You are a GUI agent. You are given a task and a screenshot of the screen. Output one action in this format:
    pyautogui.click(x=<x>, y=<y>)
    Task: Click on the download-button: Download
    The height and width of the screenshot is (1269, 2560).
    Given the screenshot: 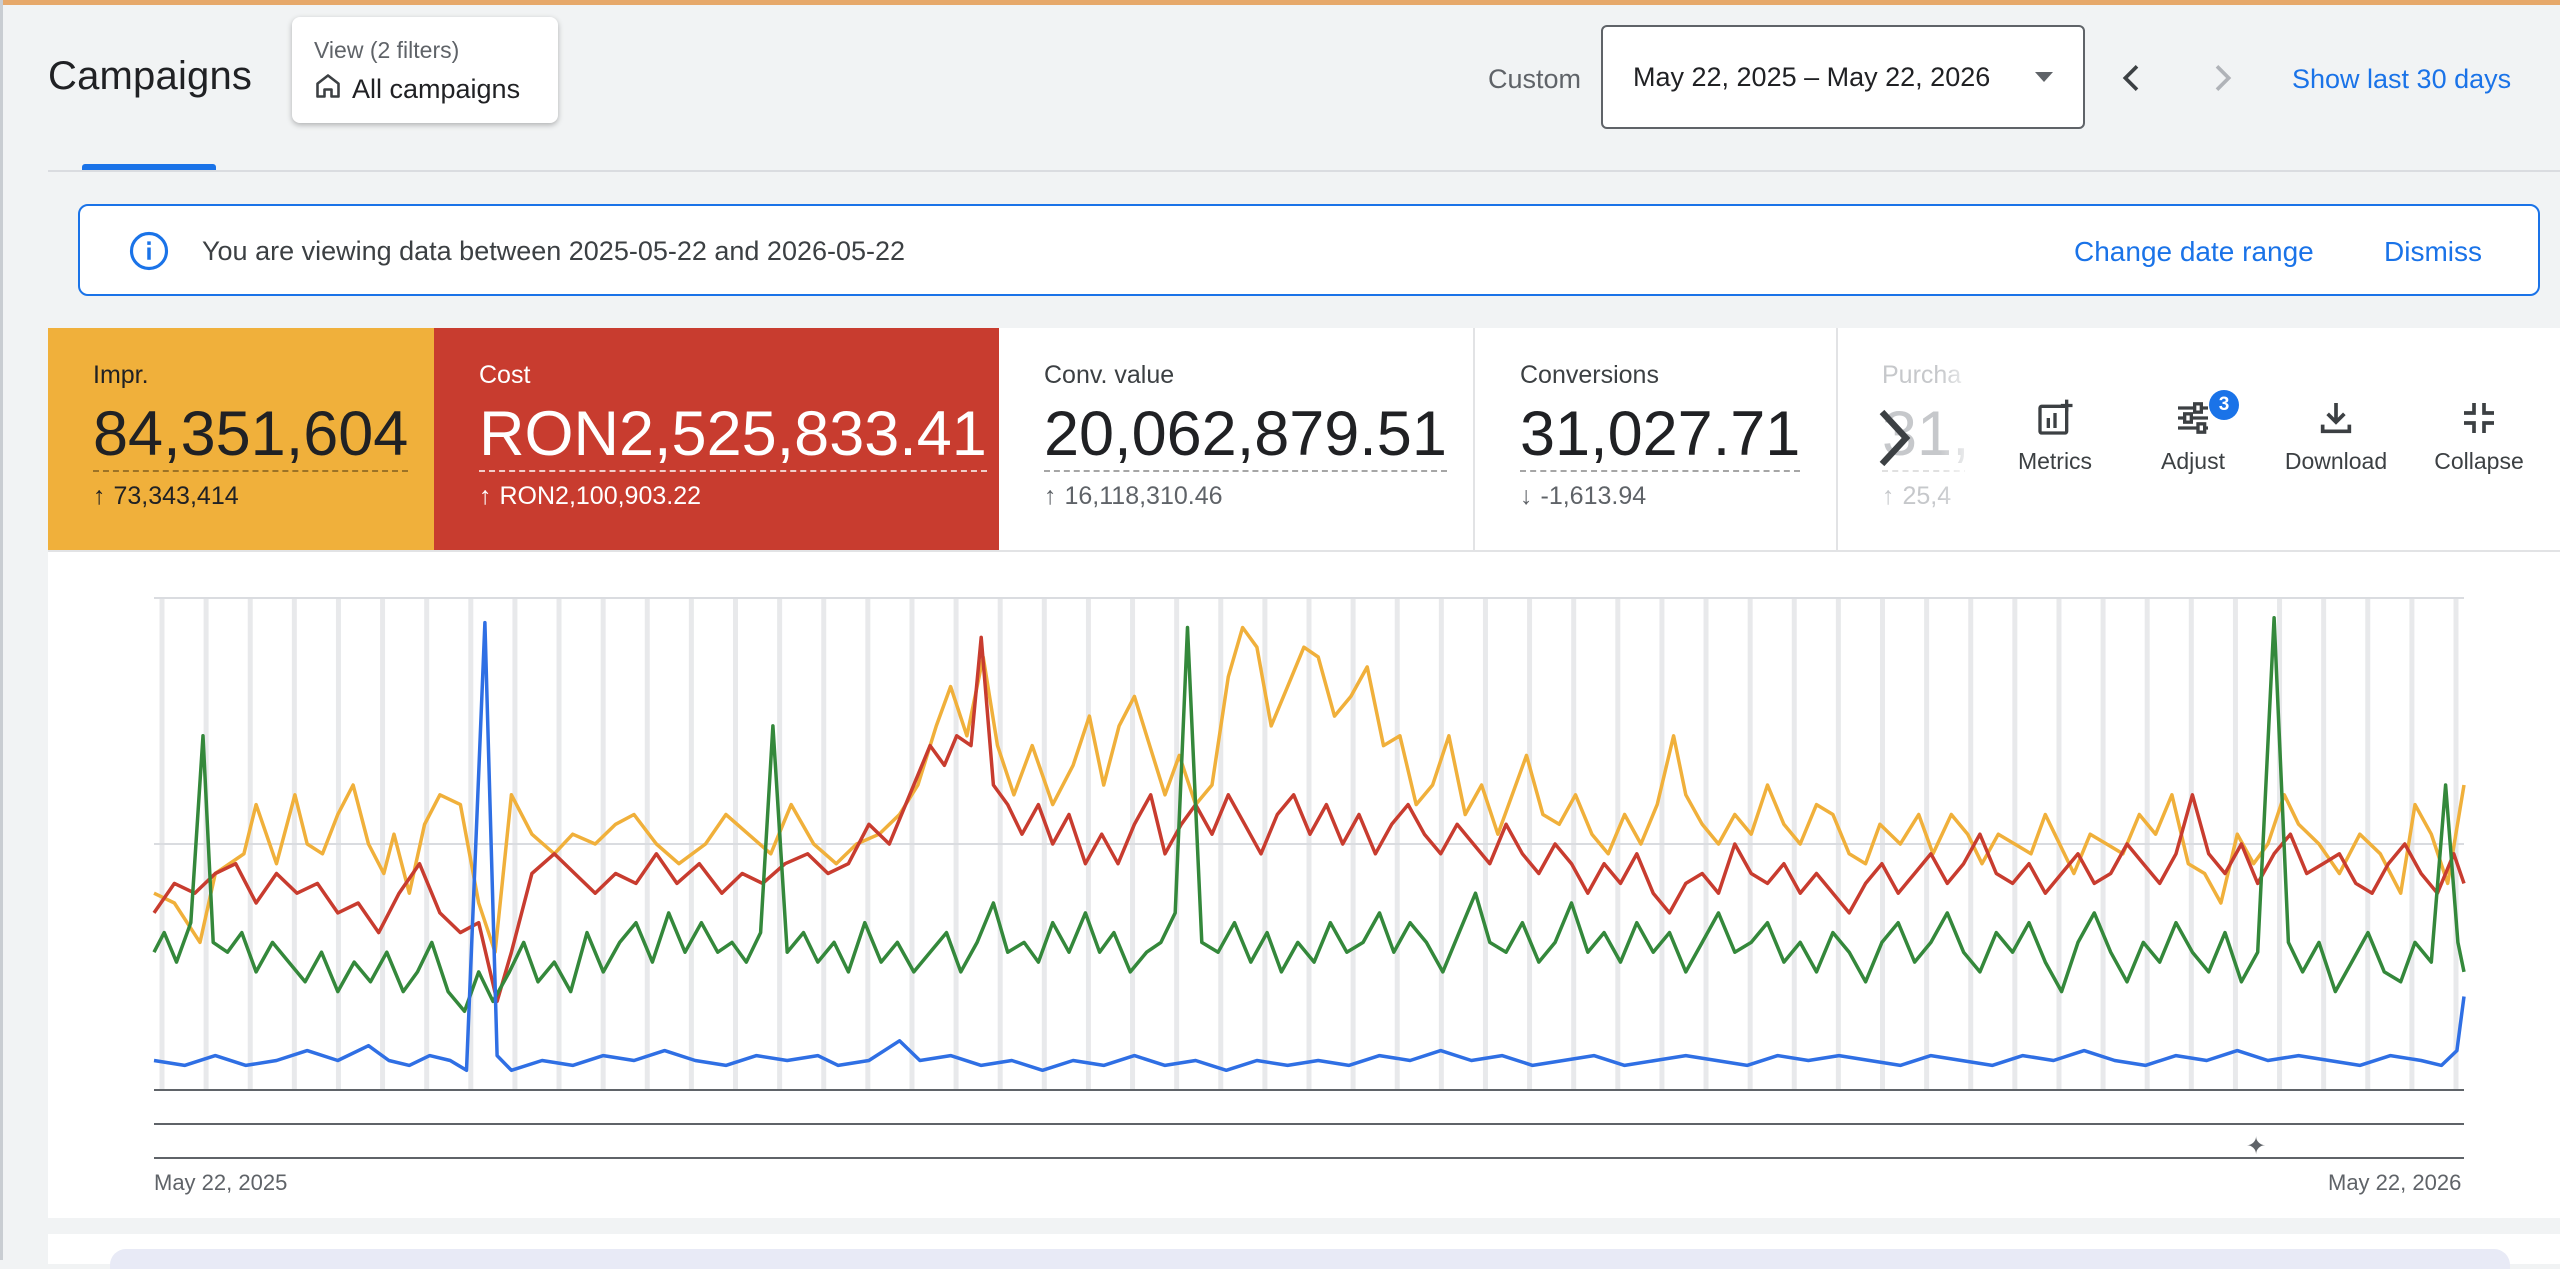 What is the action you would take?
    pyautogui.click(x=2336, y=436)
    